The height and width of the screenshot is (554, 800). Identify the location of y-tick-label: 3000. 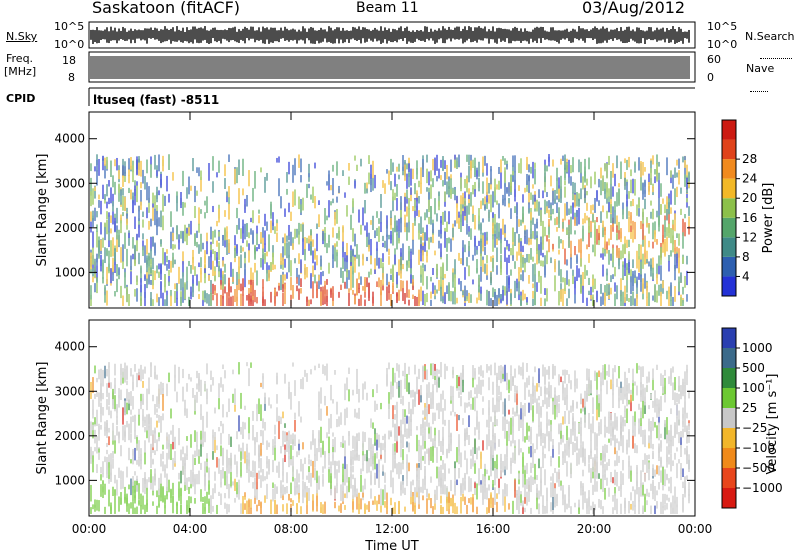
(69, 183).